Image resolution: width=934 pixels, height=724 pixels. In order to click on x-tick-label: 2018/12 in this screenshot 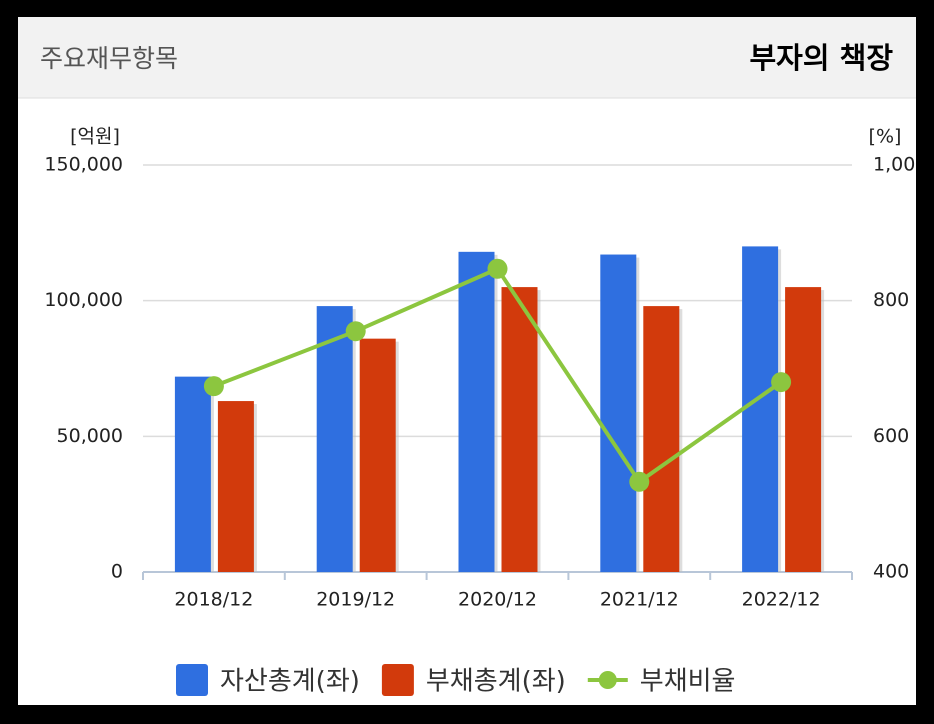, I will do `click(213, 600)`.